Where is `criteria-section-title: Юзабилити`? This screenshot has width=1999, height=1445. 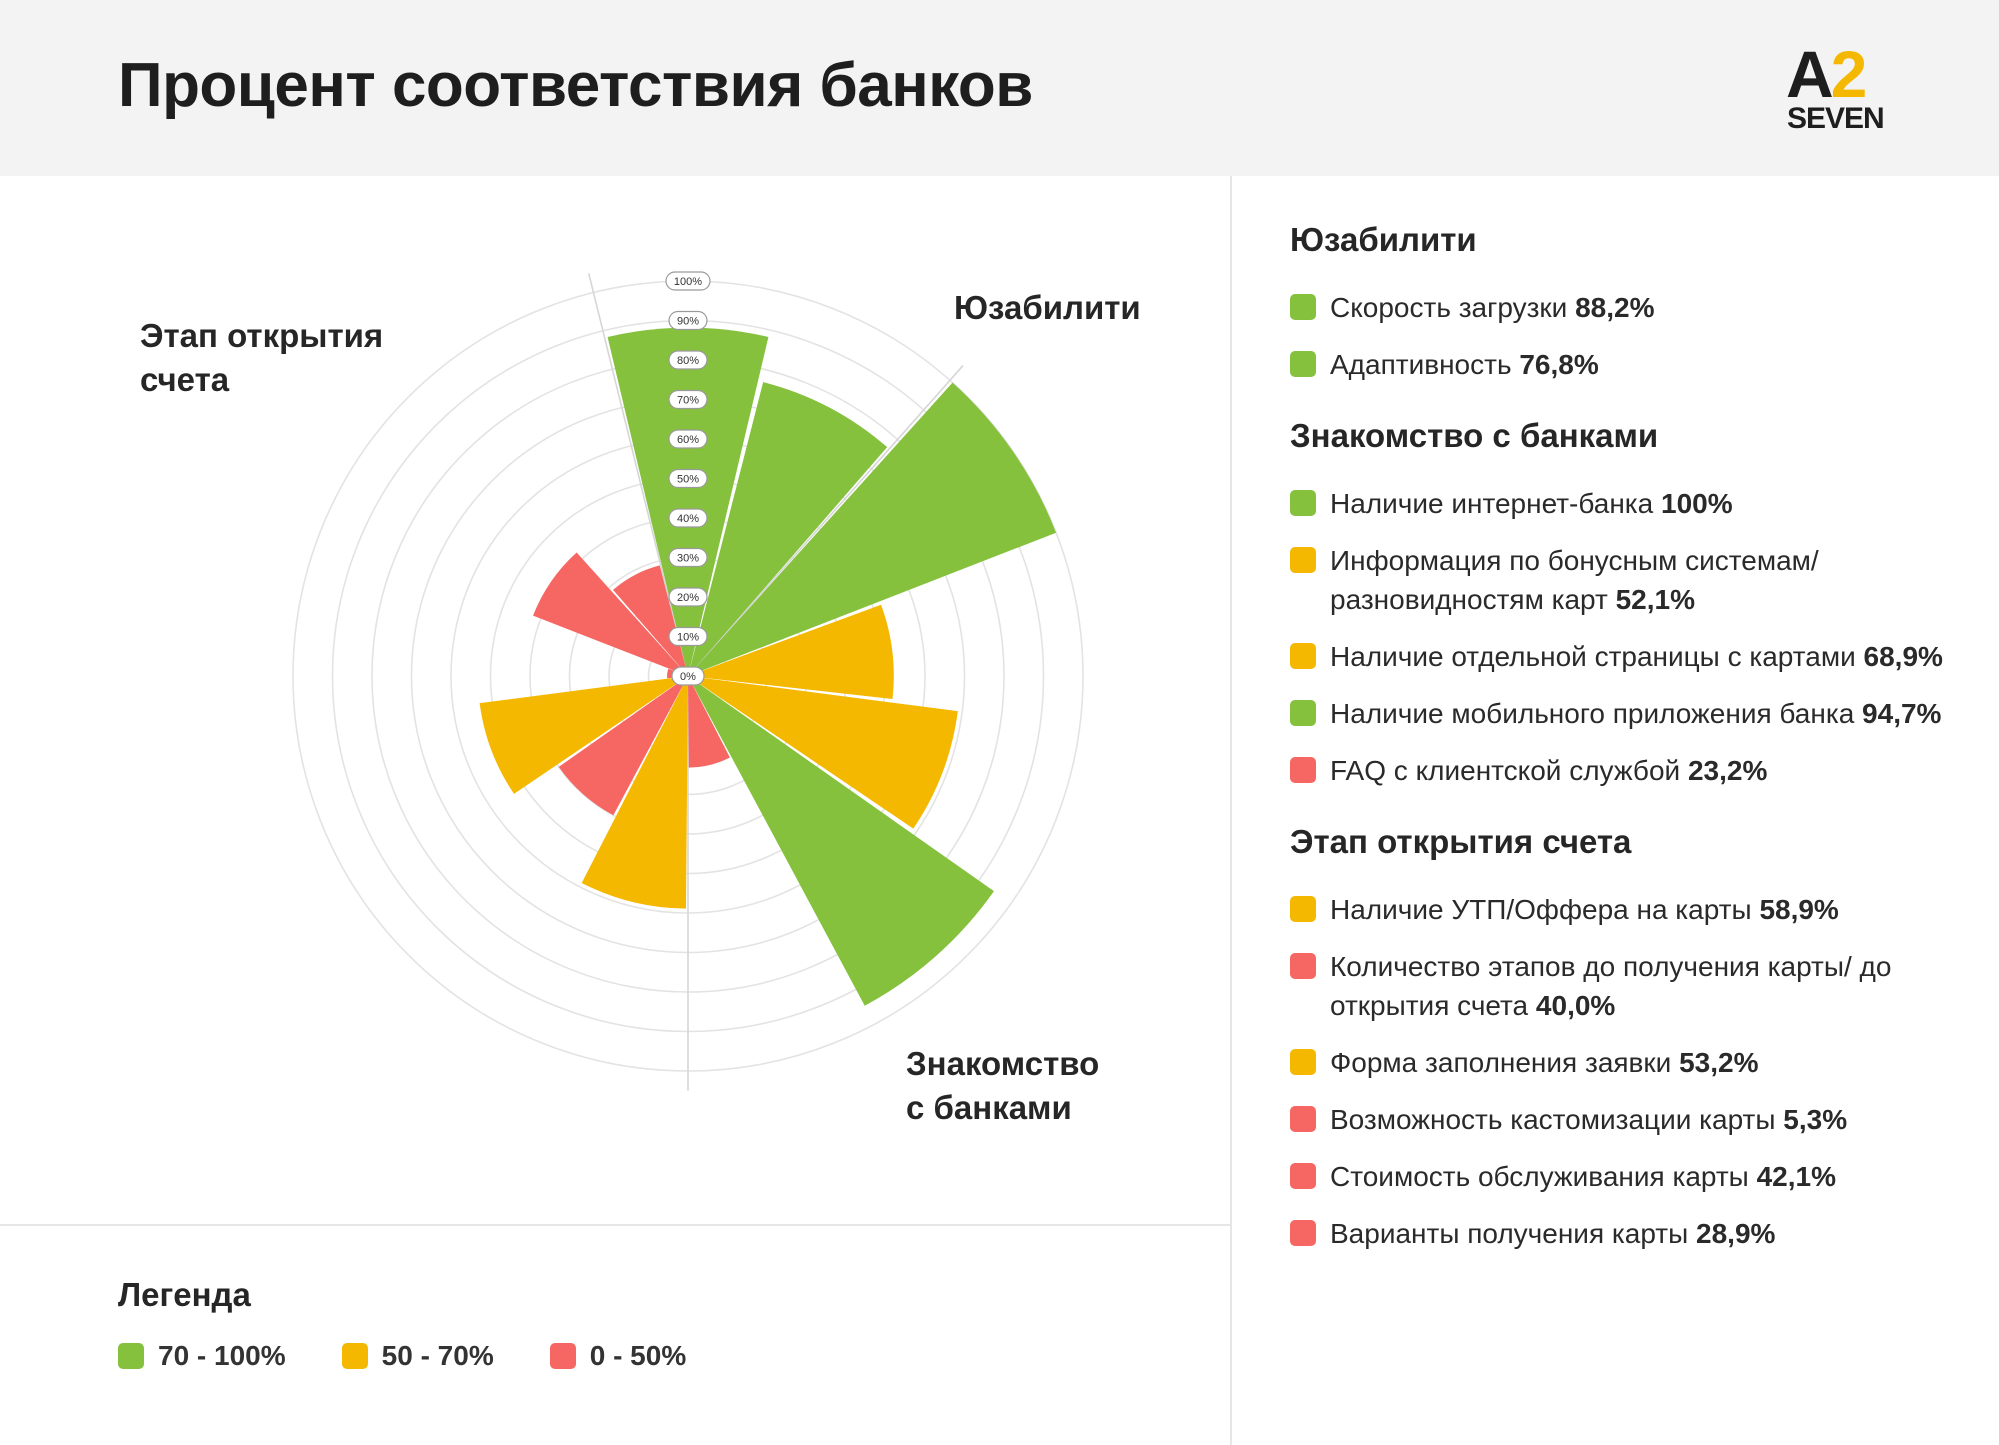 criteria-section-title: Юзабилити is located at coordinates (1383, 239).